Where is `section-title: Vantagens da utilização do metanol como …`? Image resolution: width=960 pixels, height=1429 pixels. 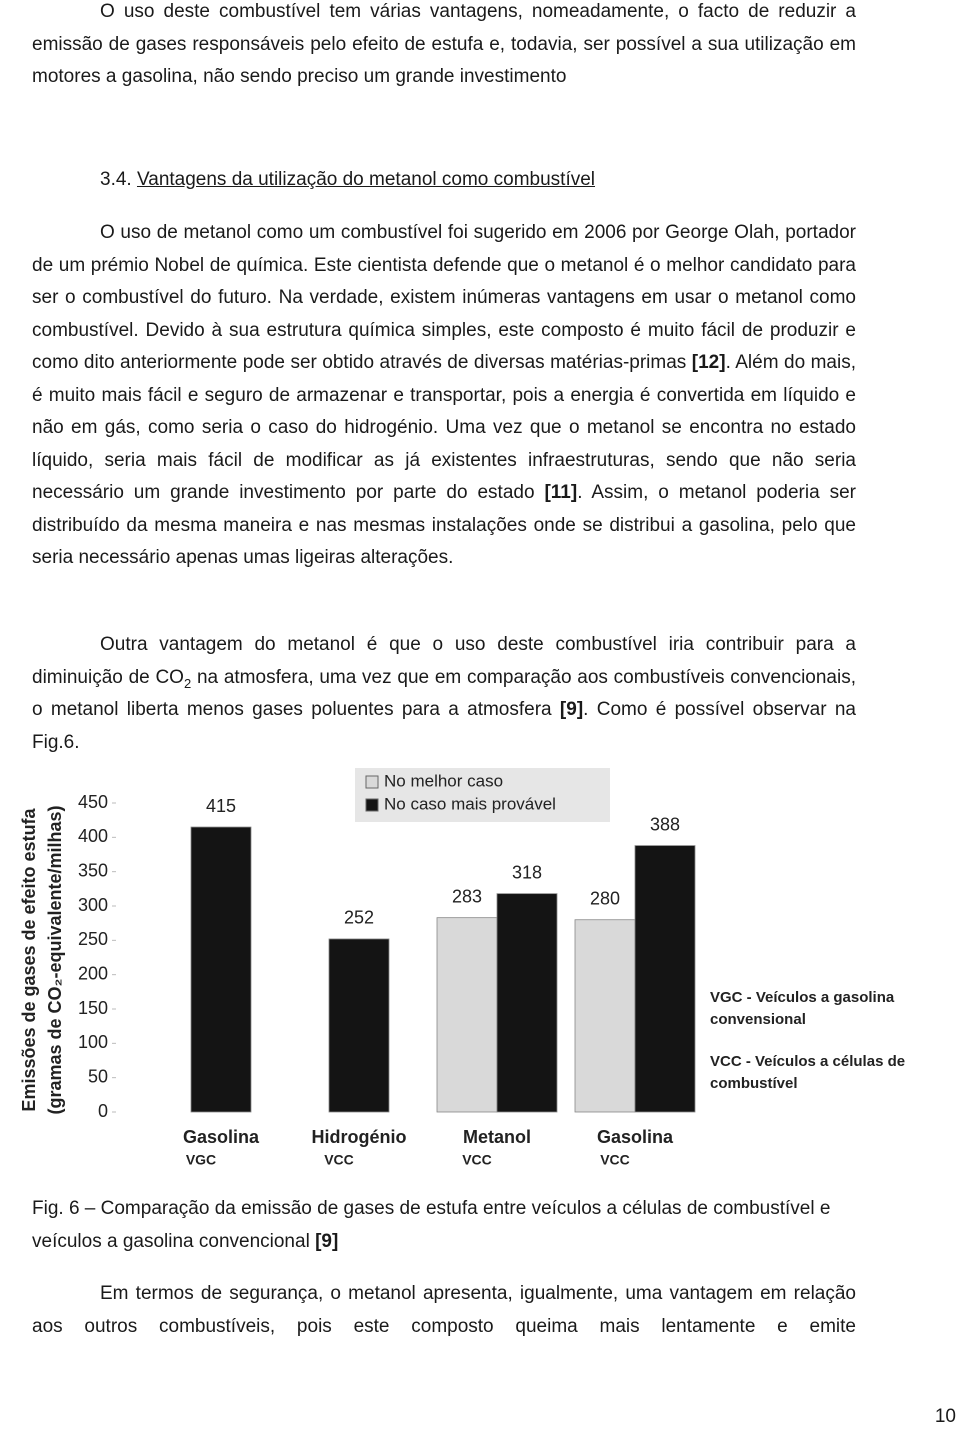
section-title: Vantagens da utilização do metanol como … is located at coordinates (366, 179).